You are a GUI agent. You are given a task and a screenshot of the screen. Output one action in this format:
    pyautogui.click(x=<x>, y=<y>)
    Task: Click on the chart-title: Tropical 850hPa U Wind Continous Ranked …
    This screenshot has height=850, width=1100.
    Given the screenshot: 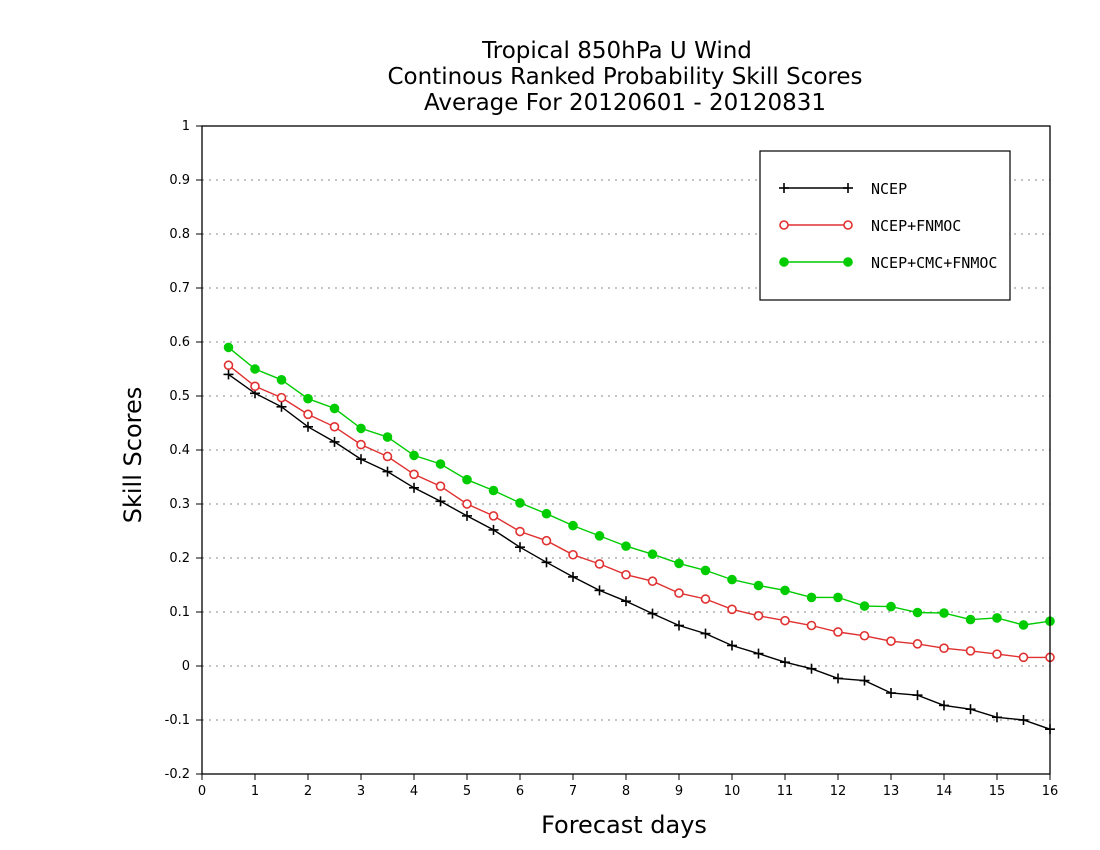 What is the action you would take?
    pyautogui.click(x=624, y=77)
    